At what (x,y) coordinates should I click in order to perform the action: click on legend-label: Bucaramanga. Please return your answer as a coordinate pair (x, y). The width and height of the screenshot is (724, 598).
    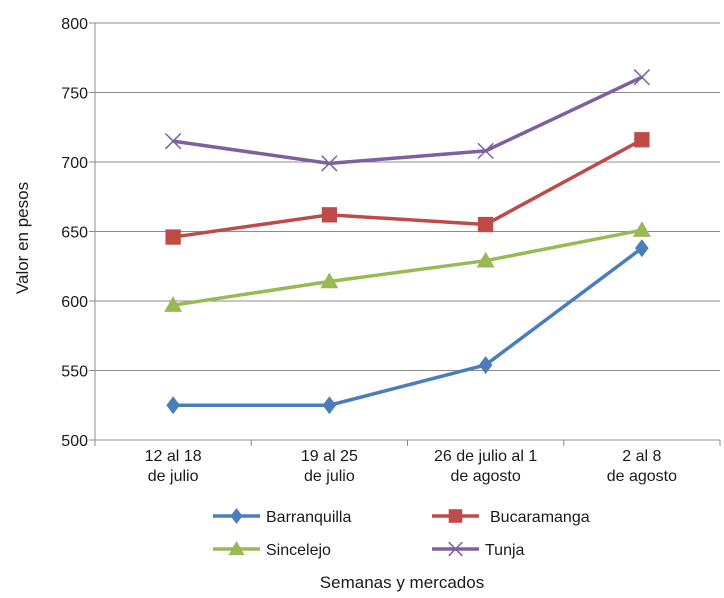
    Looking at the image, I should click on (540, 517).